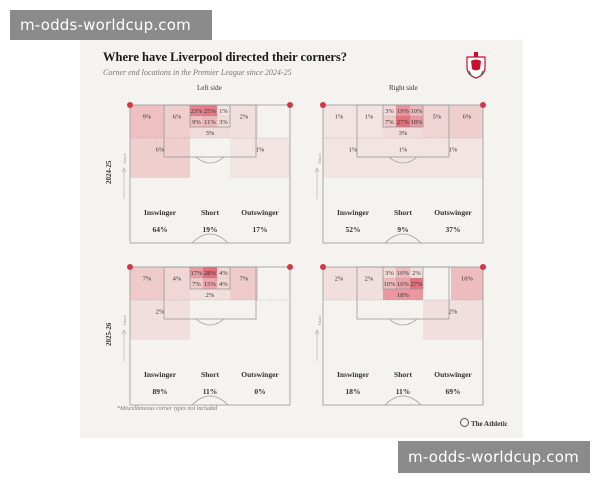  I want to click on cell-label-penalty-spot: 3%, so click(210, 133).